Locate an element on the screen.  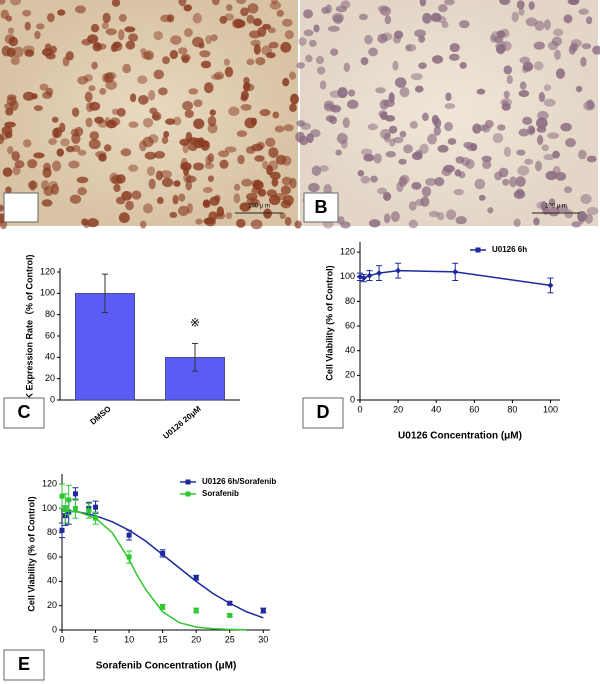
x-tick-label: 100 is located at coordinates (550, 409).